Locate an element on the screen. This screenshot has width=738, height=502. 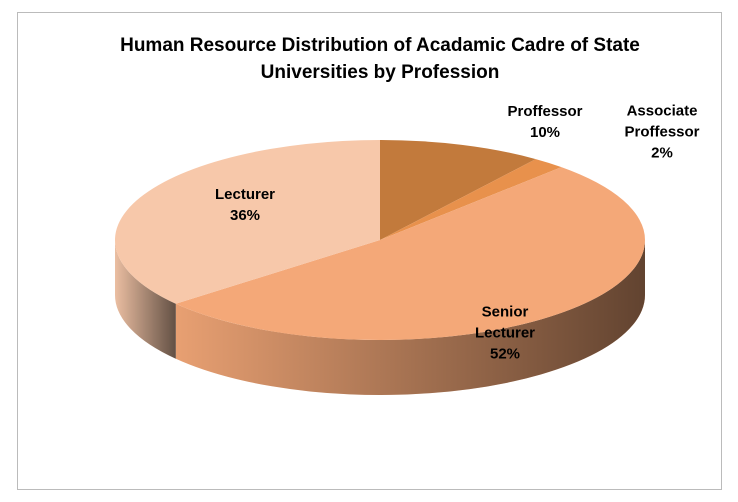
value-label: 2% is located at coordinates (662, 153).